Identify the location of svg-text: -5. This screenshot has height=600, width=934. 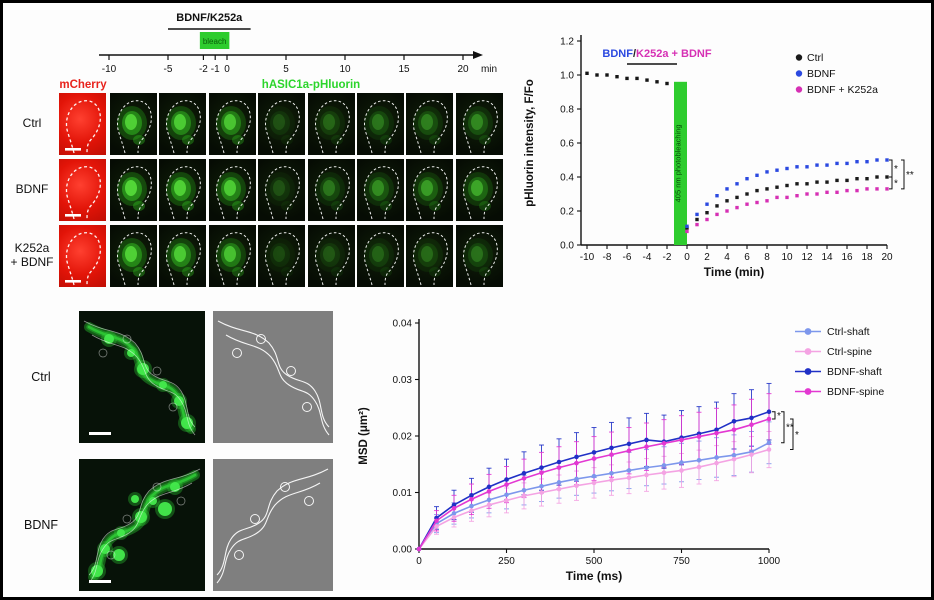
(168, 69).